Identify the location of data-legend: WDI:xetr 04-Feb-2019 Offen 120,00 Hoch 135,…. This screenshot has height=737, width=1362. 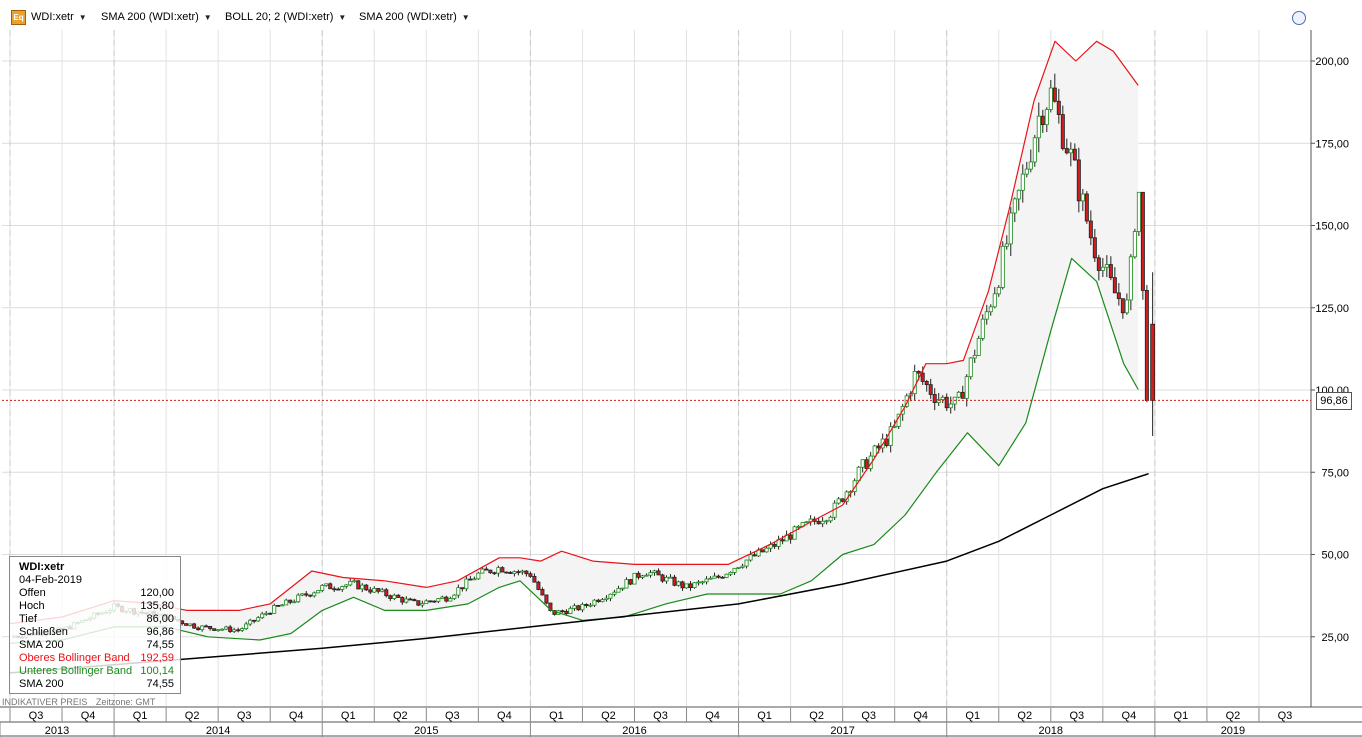
(95, 625).